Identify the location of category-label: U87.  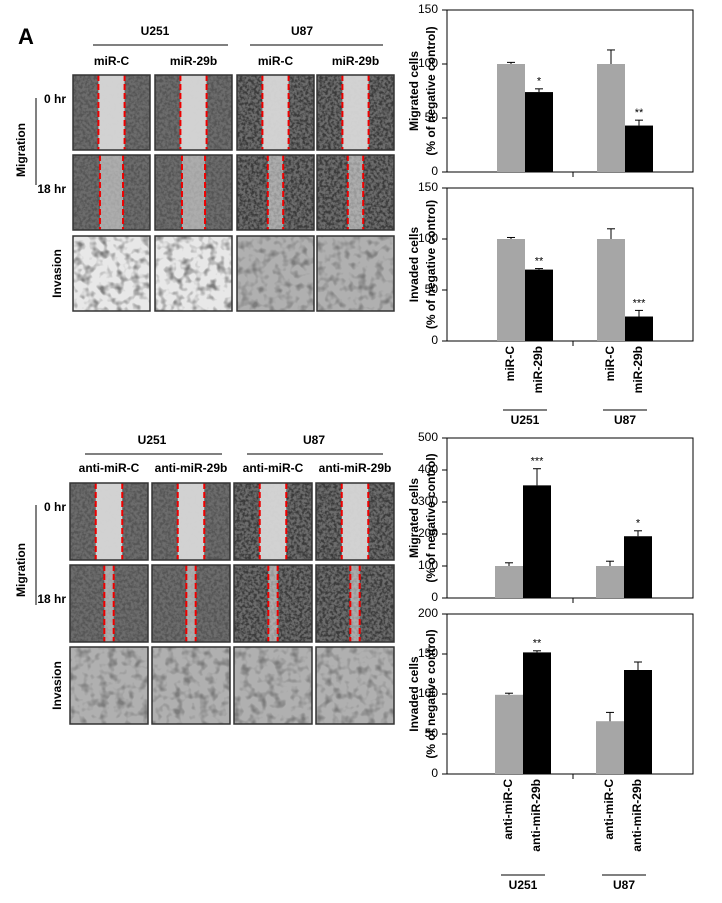
(625, 420).